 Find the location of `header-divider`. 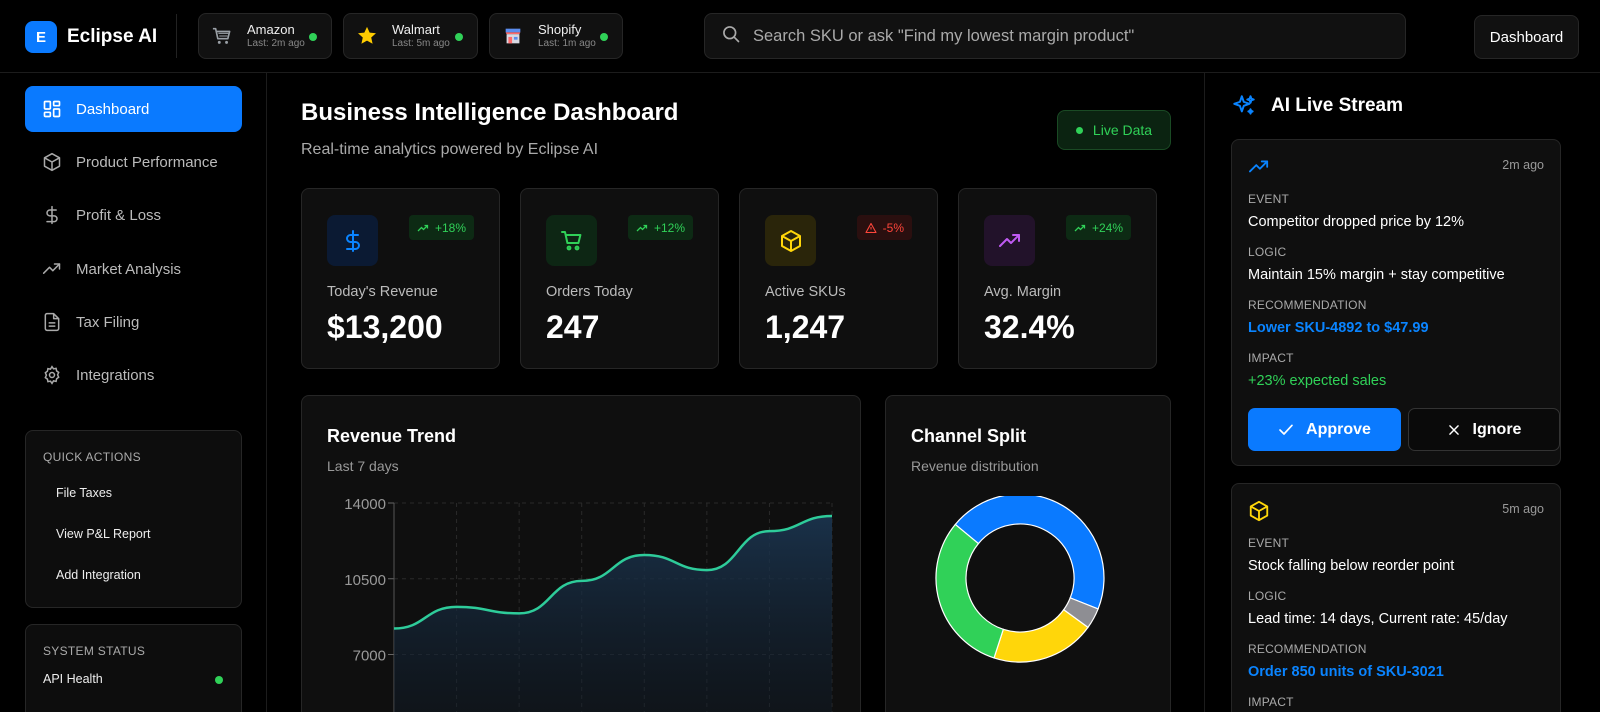

header-divider is located at coordinates (176, 36).